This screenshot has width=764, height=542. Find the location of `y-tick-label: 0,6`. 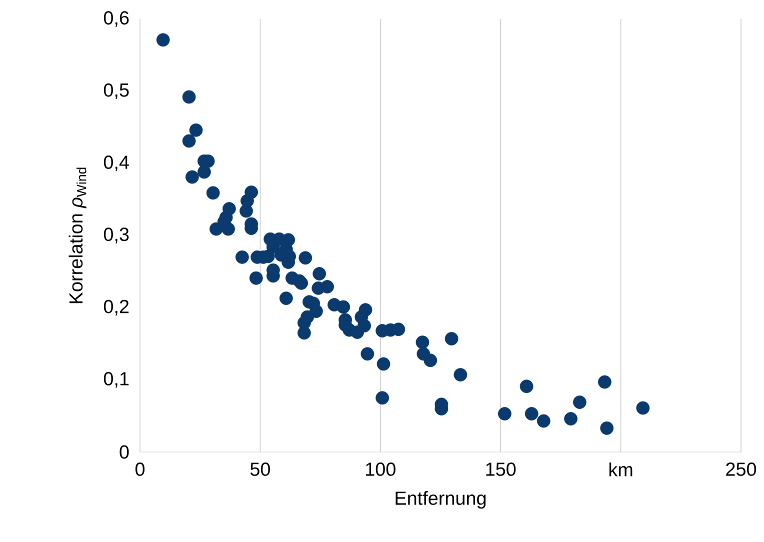

y-tick-label: 0,6 is located at coordinates (116, 19).